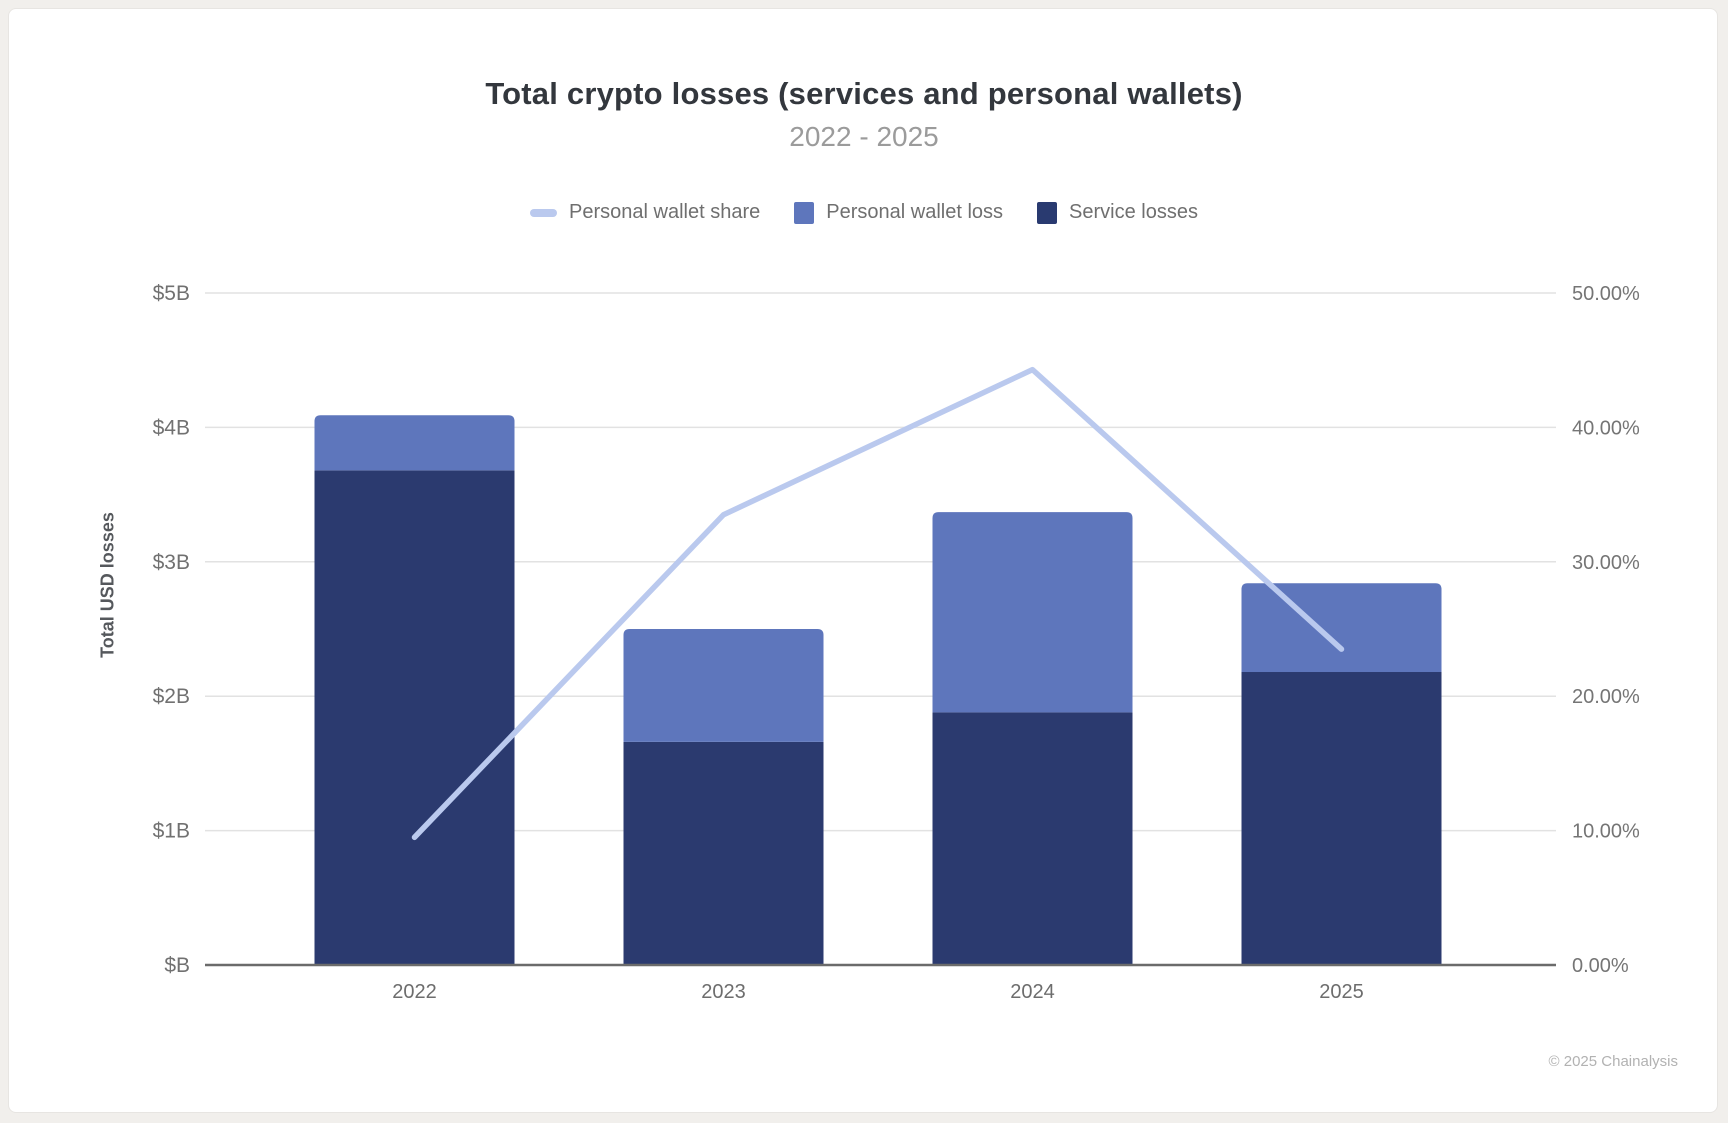  Describe the element at coordinates (864, 136) in the screenshot. I see `chart-subtitle: 2022 - 2025` at that location.